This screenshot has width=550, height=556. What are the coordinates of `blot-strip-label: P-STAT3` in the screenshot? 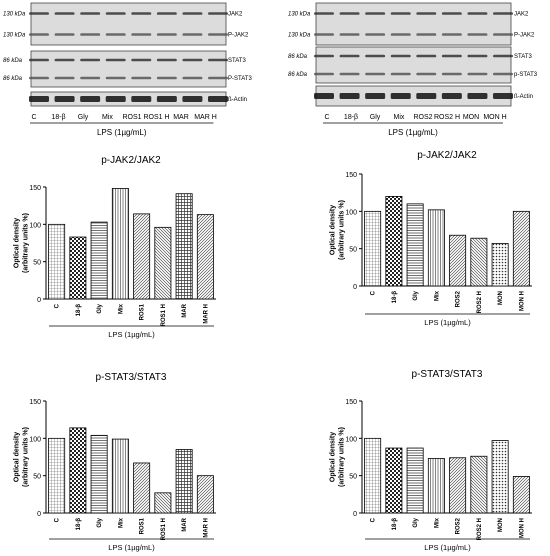 It's located at (240, 79).